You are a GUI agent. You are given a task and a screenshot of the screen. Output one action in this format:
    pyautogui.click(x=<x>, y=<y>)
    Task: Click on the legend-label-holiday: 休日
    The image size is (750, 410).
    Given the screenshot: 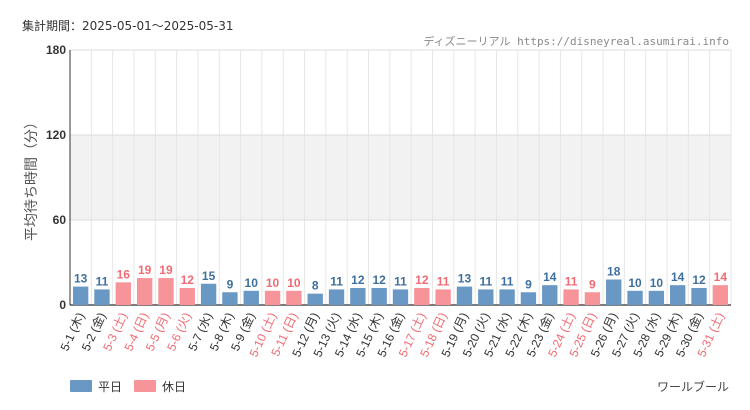 What is the action you would take?
    pyautogui.click(x=174, y=387)
    